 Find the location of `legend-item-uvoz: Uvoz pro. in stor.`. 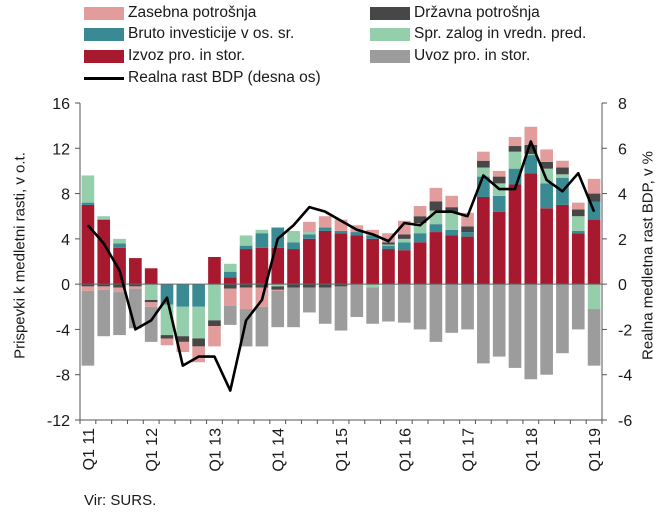

legend-item-uvoz: Uvoz pro. in stor. is located at coordinates (450, 56).